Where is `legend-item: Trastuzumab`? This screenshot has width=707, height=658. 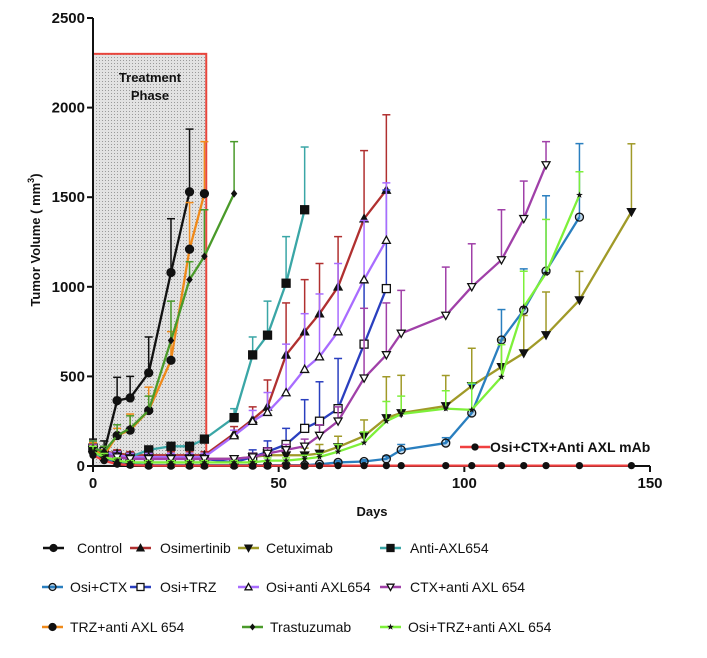
legend-item: Trastuzumab is located at coordinates (296, 627).